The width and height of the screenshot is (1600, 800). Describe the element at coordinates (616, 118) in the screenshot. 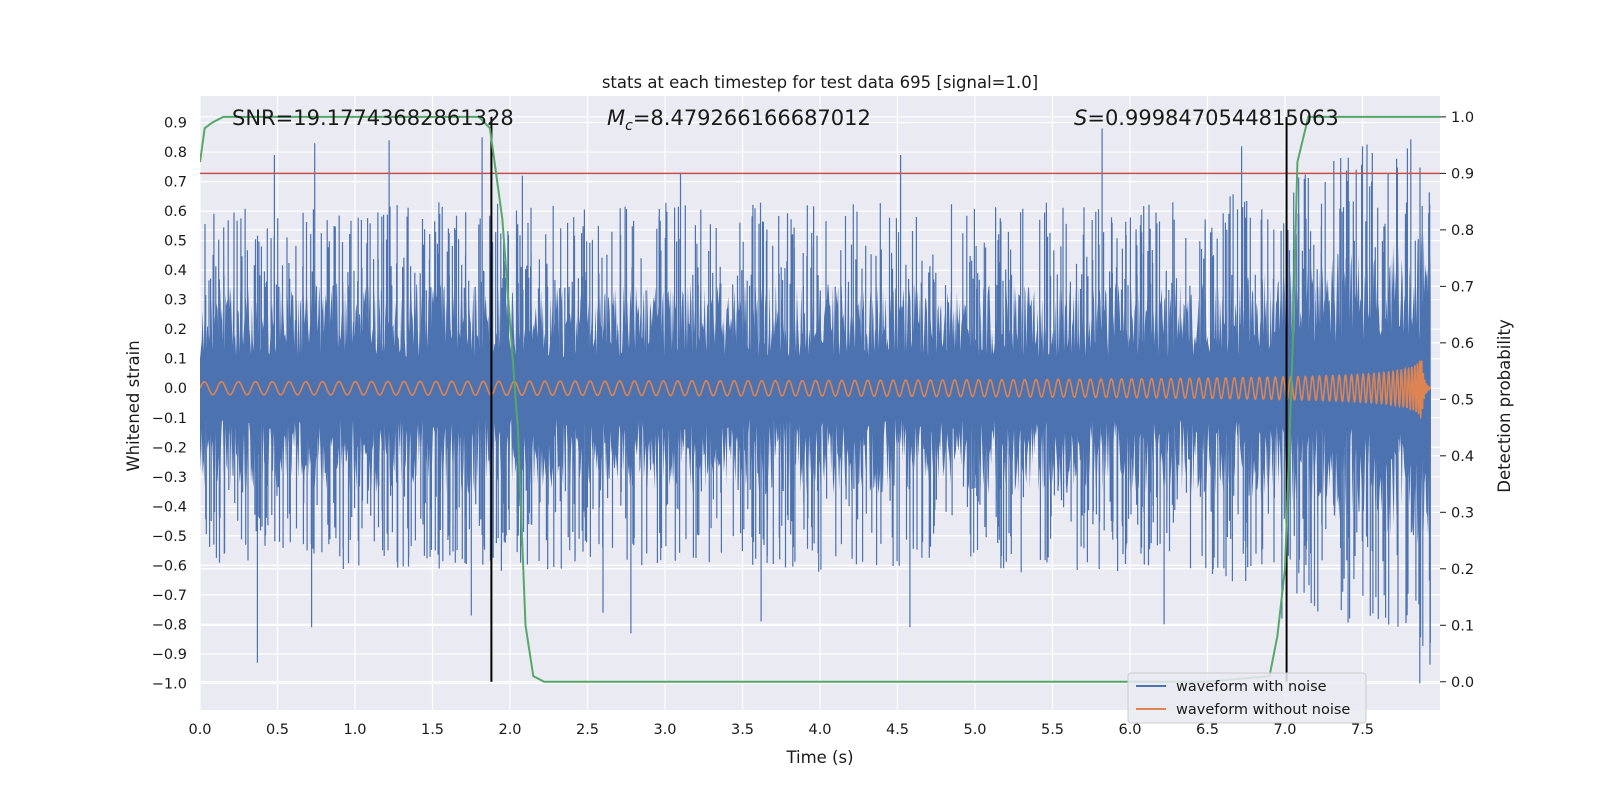

I see `chirp-mass-symbol: M` at that location.